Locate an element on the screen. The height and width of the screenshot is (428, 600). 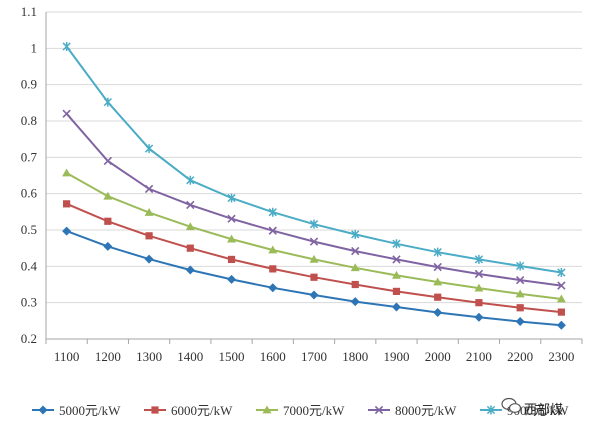
x-tick-label: 1100 is located at coordinates (67, 356).